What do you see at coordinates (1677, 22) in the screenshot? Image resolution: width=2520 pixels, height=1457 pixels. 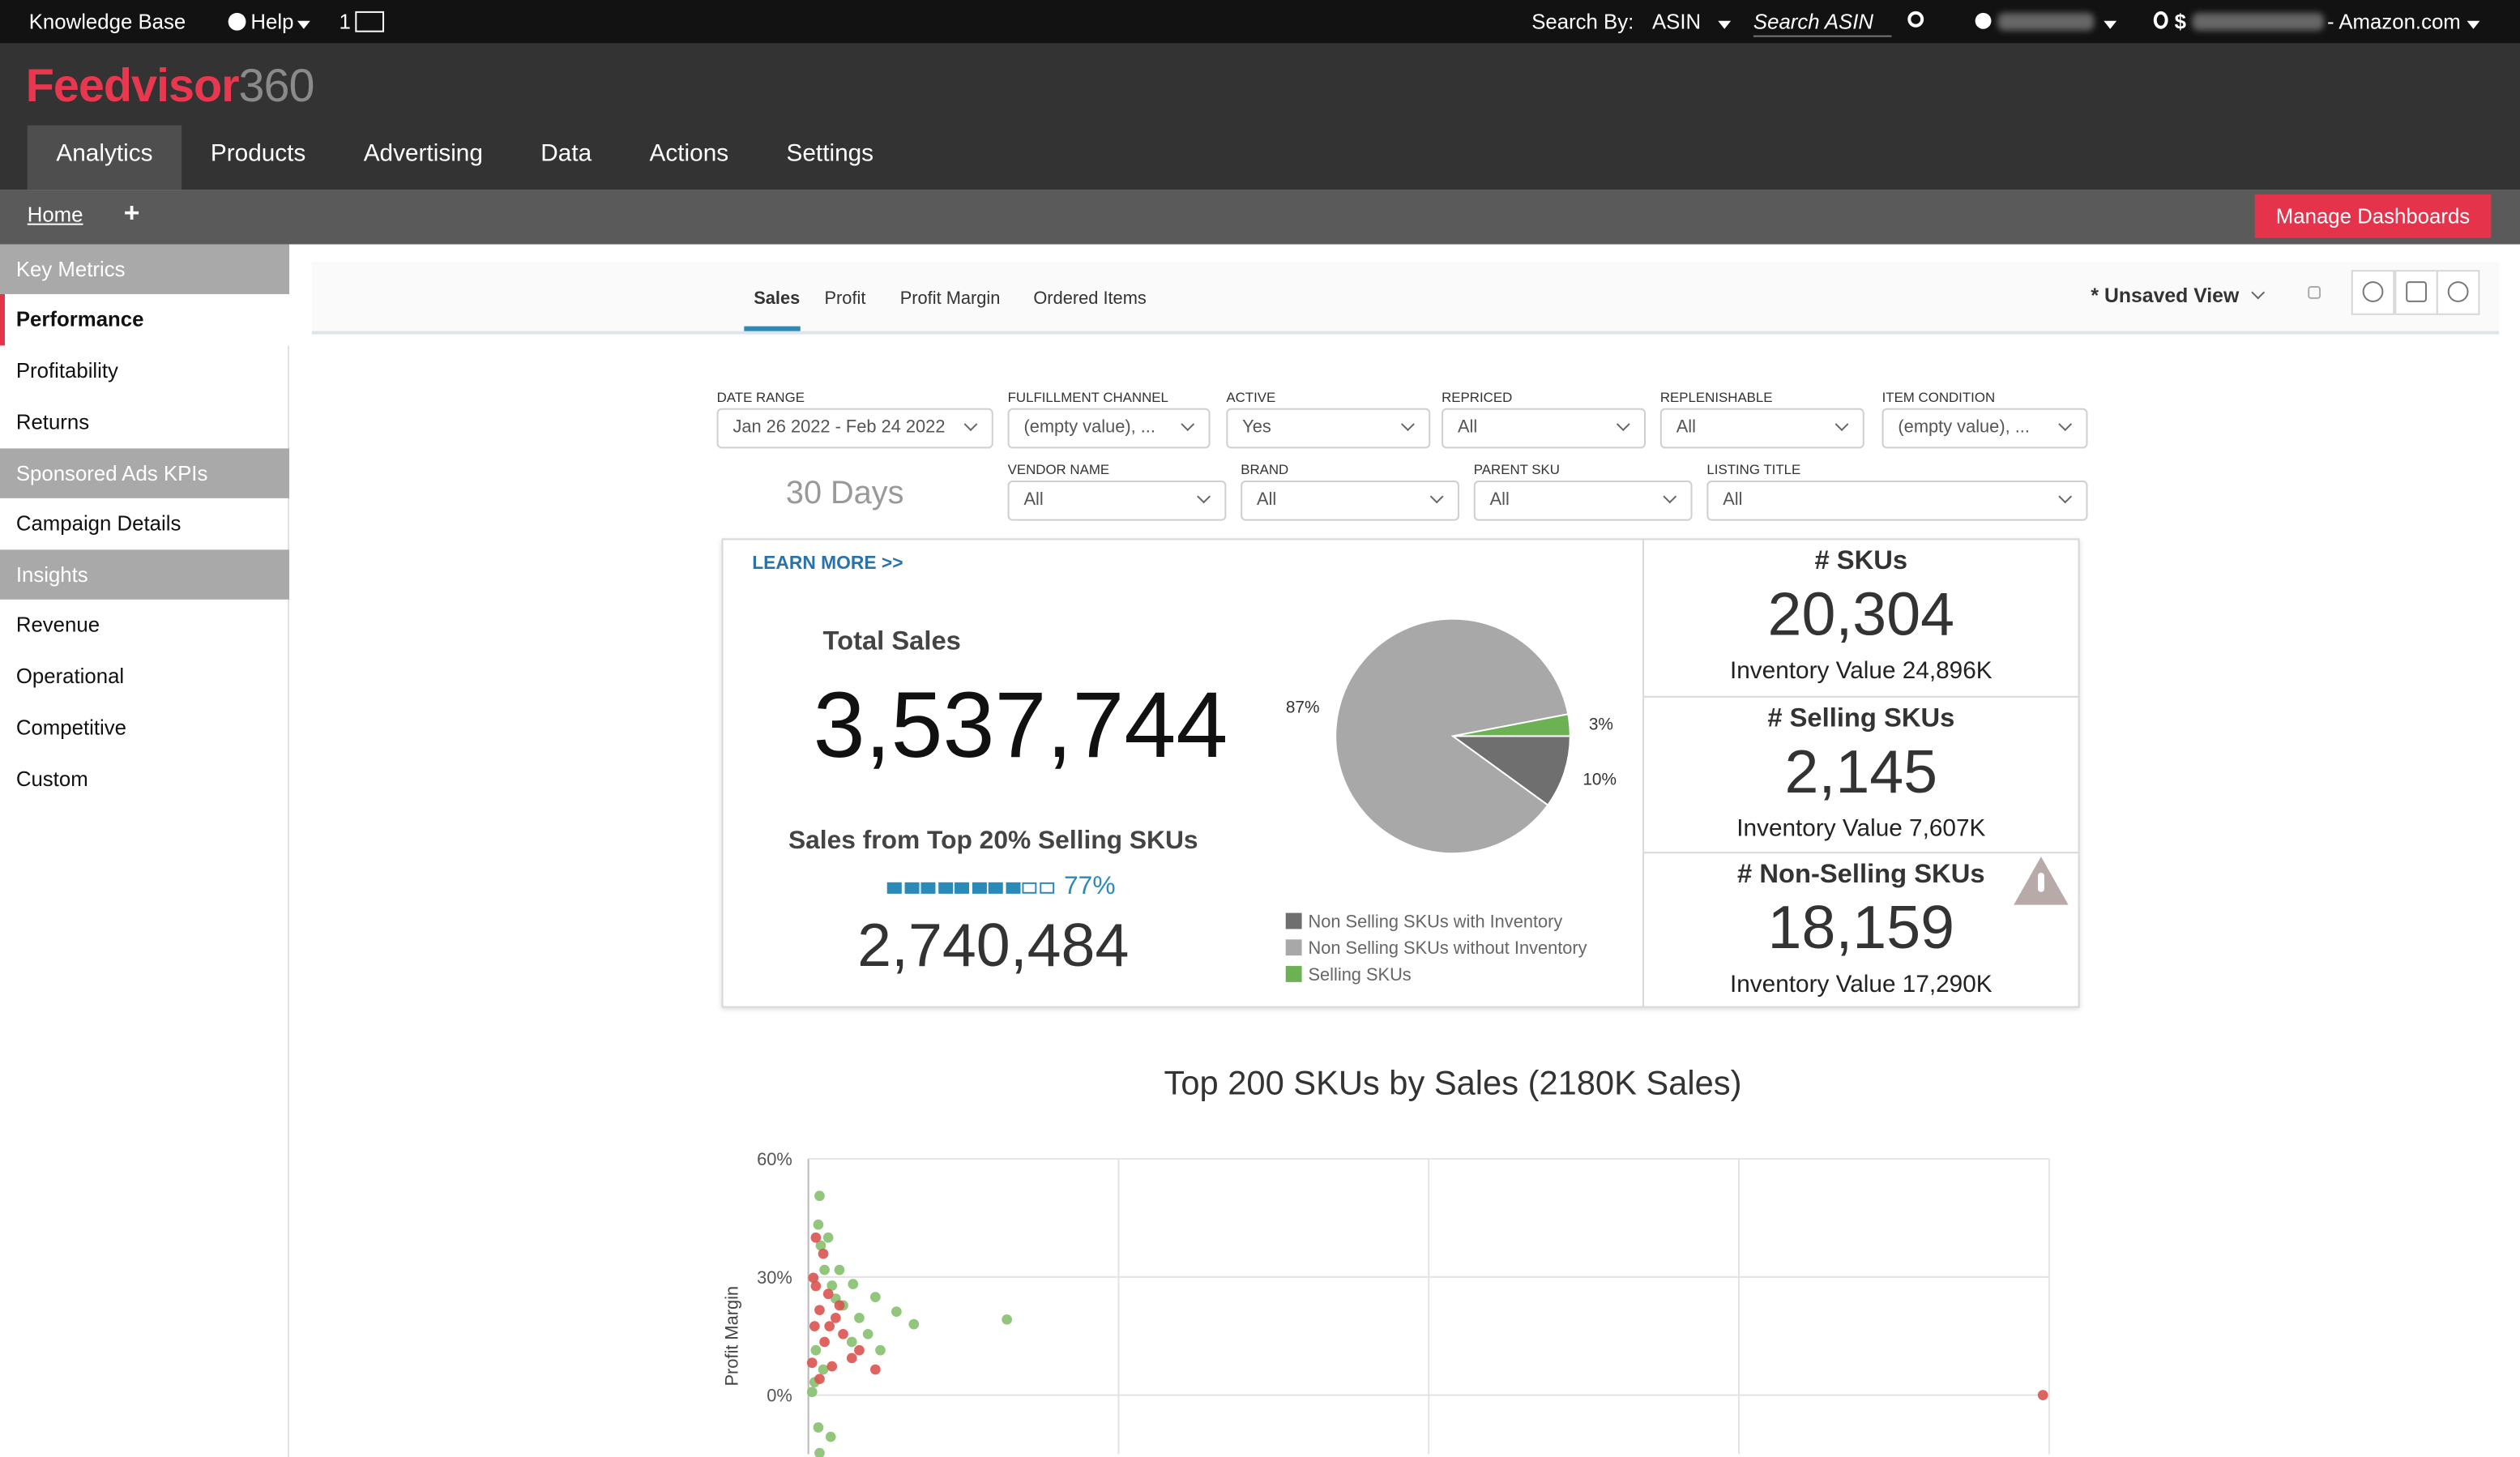 I see `search-field-select: ASIN` at bounding box center [1677, 22].